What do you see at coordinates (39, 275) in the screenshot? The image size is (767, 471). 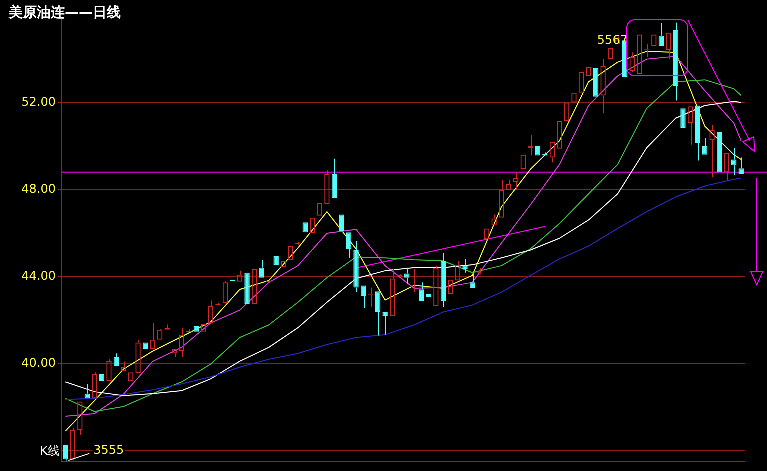 I see `y-tick-label: 44.00` at bounding box center [39, 275].